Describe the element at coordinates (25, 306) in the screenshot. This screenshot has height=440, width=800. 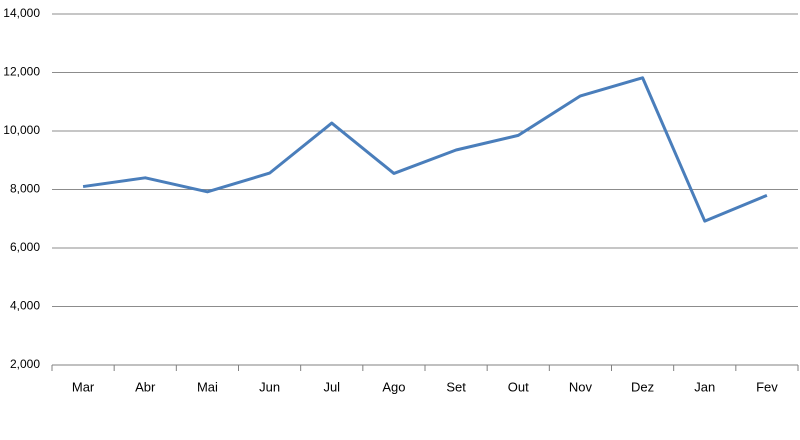
I see `y-tick-label: 4,000` at that location.